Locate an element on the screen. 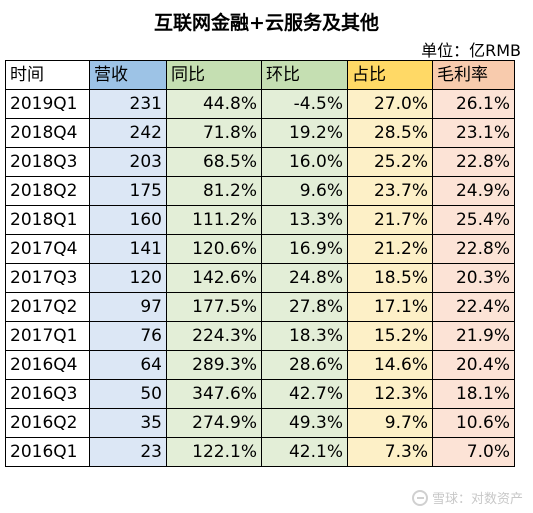 Image resolution: width=533 pixels, height=513 pixels. cell-period: 2016Q3 is located at coordinates (47, 394).